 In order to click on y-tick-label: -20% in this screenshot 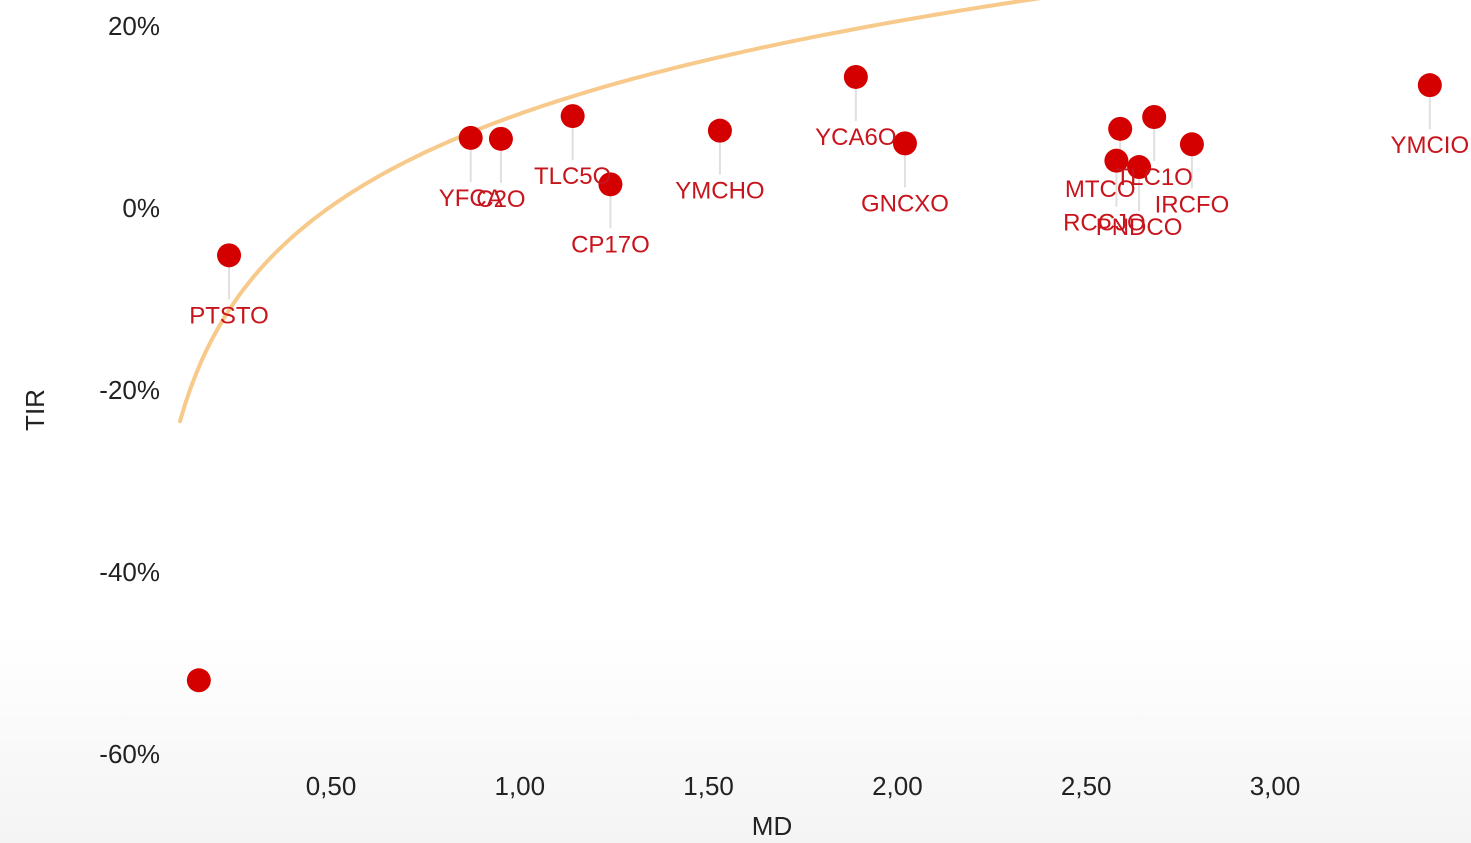, I will do `click(129, 390)`.